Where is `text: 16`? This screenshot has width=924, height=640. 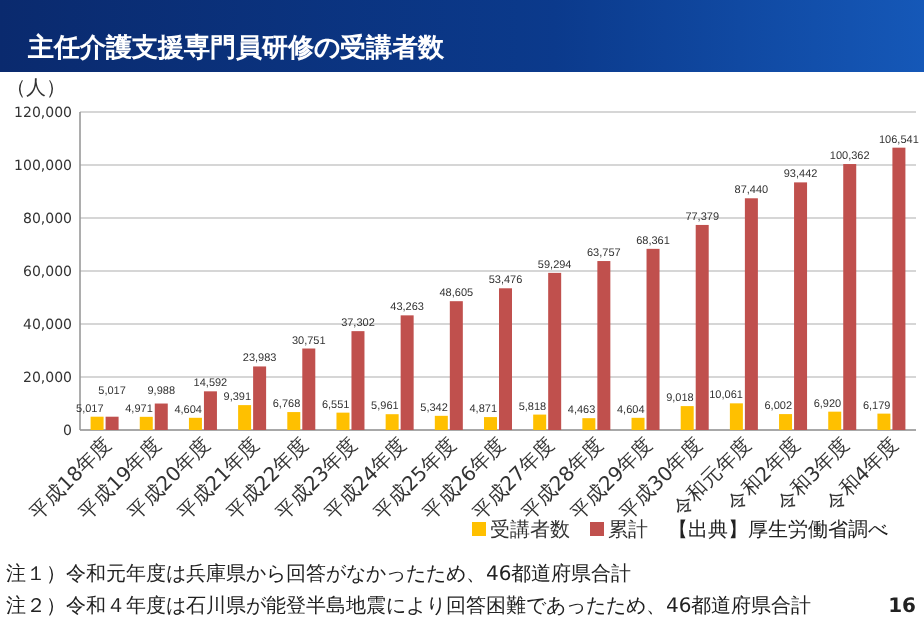 text: 16 is located at coordinates (902, 607).